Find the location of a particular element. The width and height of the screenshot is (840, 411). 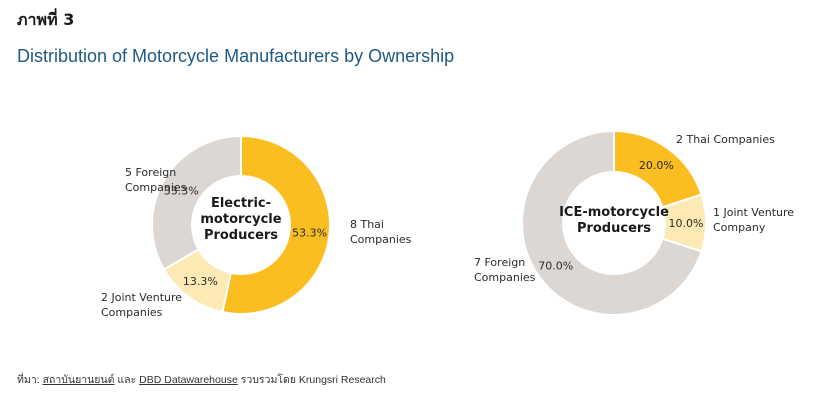

value-label-joint-venture: 10.0% is located at coordinates (686, 223).